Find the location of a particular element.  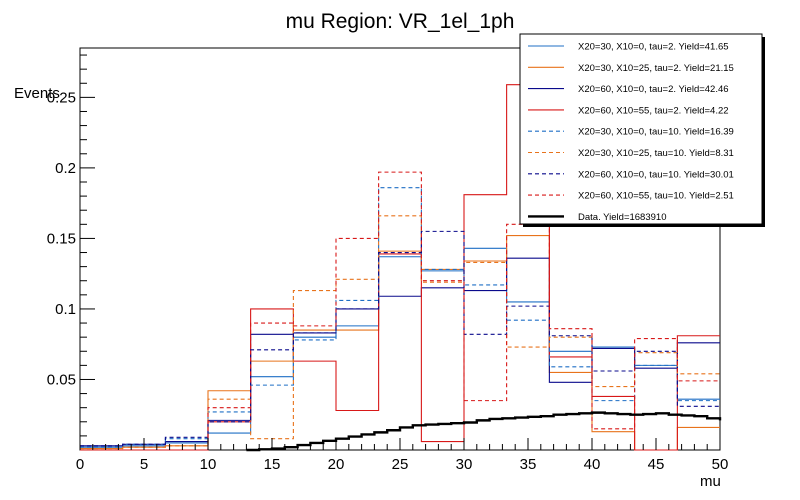

legend-label: X20=30, X10=25, tau=10. Yield=8.31 is located at coordinates (656, 153).